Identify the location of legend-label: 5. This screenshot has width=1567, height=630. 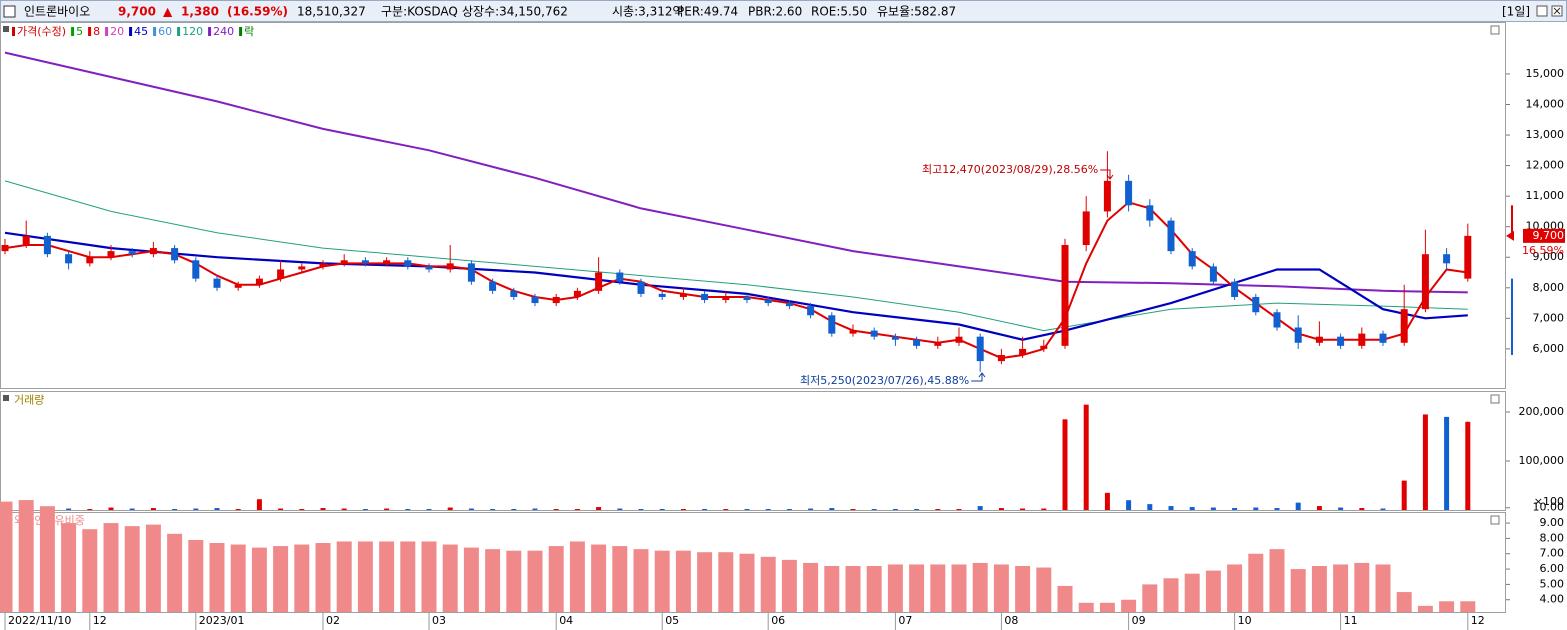
(79, 31).